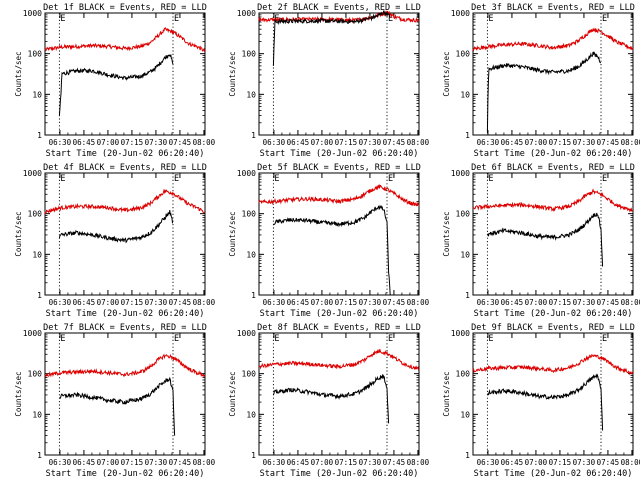  Describe the element at coordinates (339, 8) in the screenshot. I see `chart-title: Det 2f BLACK = Events, RED = LLD` at that location.